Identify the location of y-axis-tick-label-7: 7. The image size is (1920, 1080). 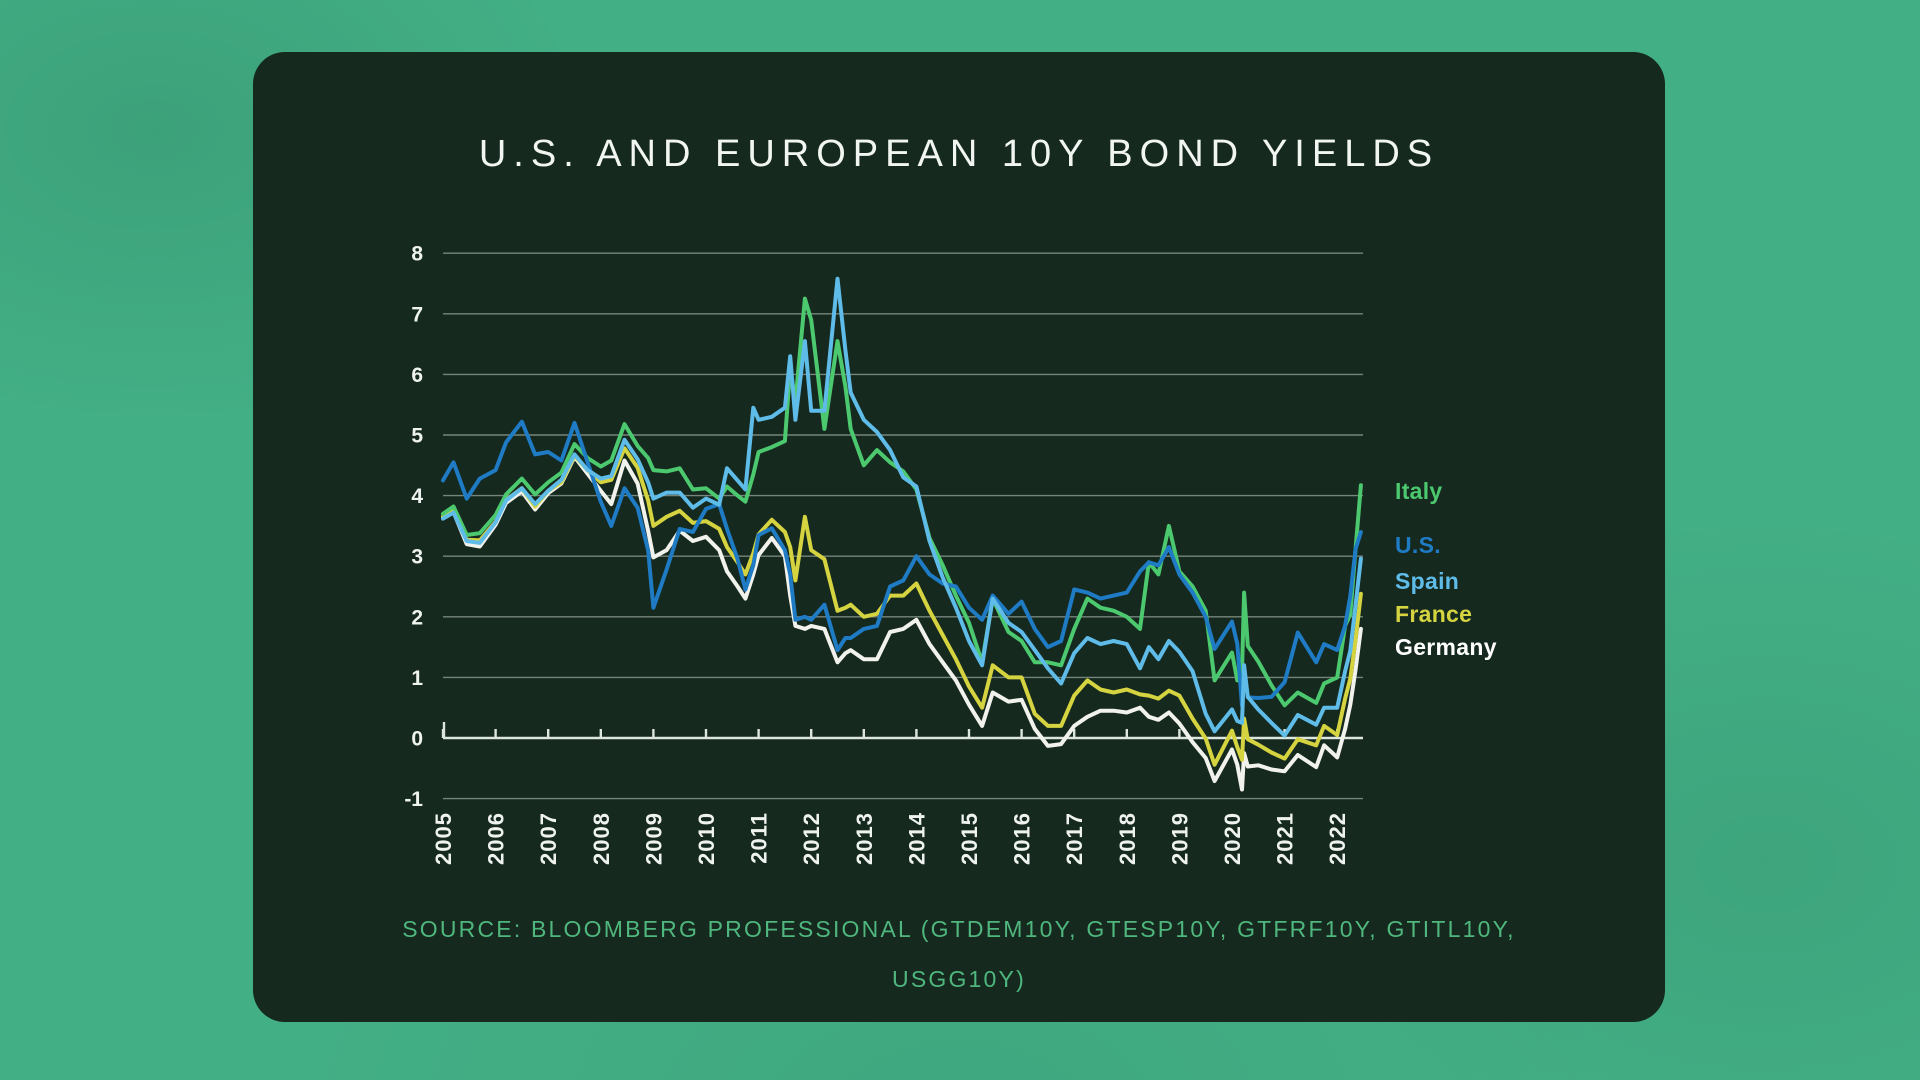
(417, 314).